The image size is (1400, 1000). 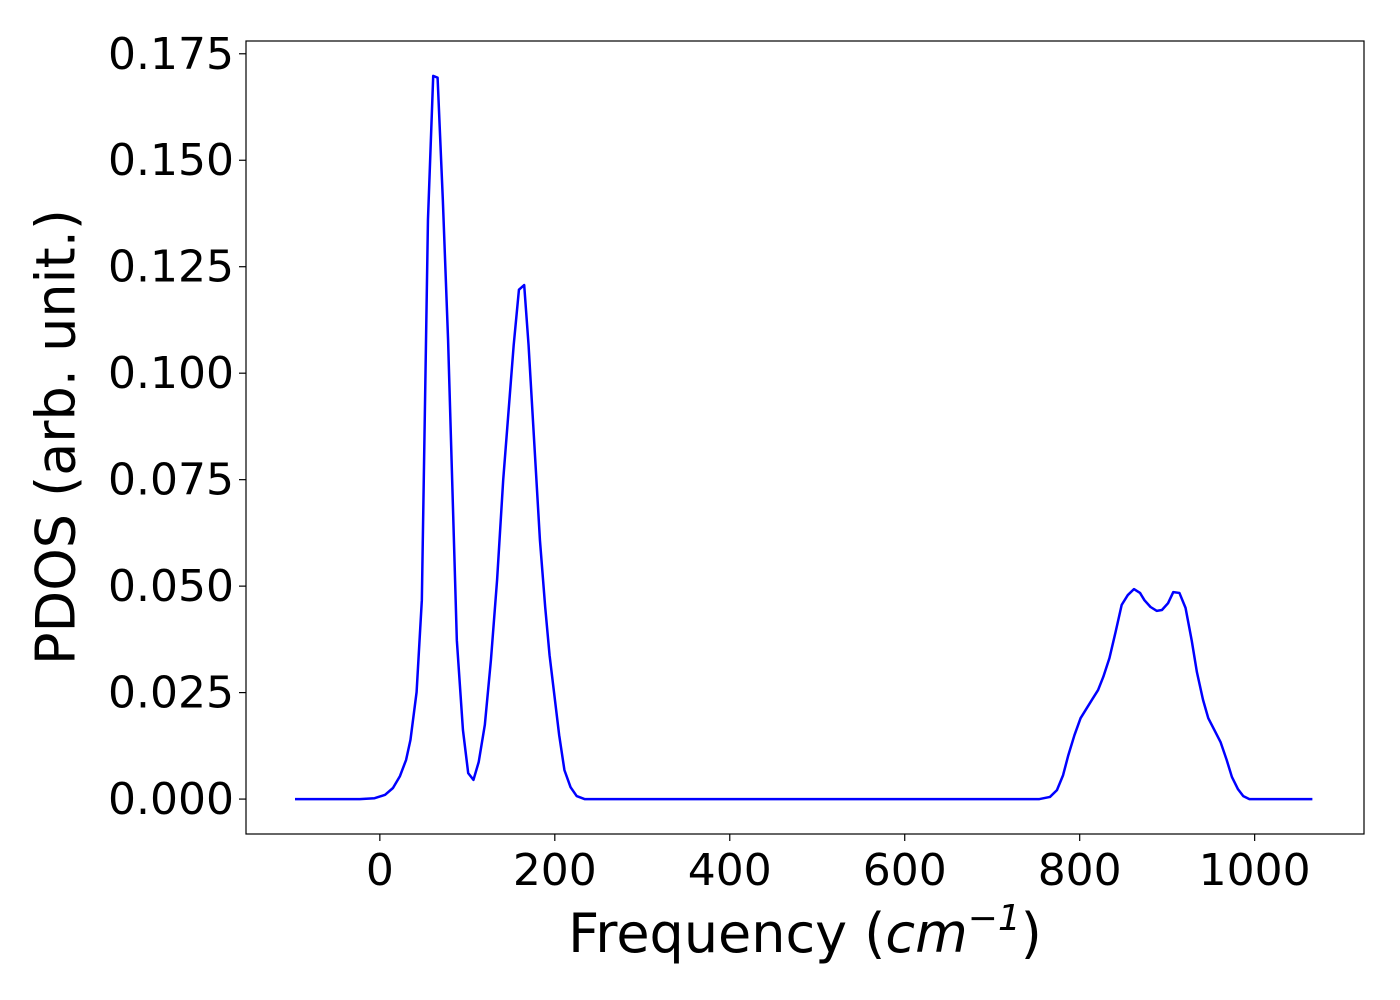 What do you see at coordinates (994, 918) in the screenshot?
I see `x-label-exponent: −1` at bounding box center [994, 918].